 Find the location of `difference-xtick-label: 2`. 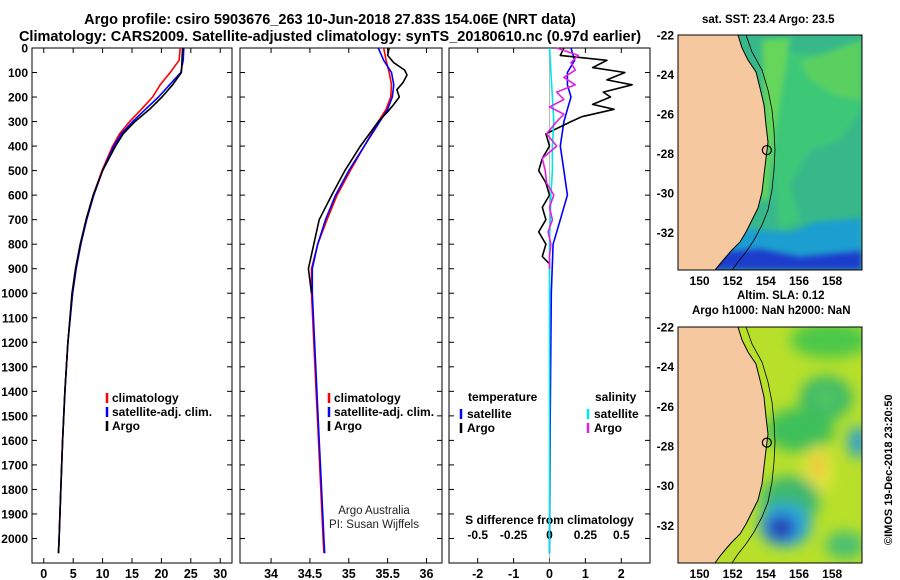

difference-xtick-label: 2 is located at coordinates (621, 573).